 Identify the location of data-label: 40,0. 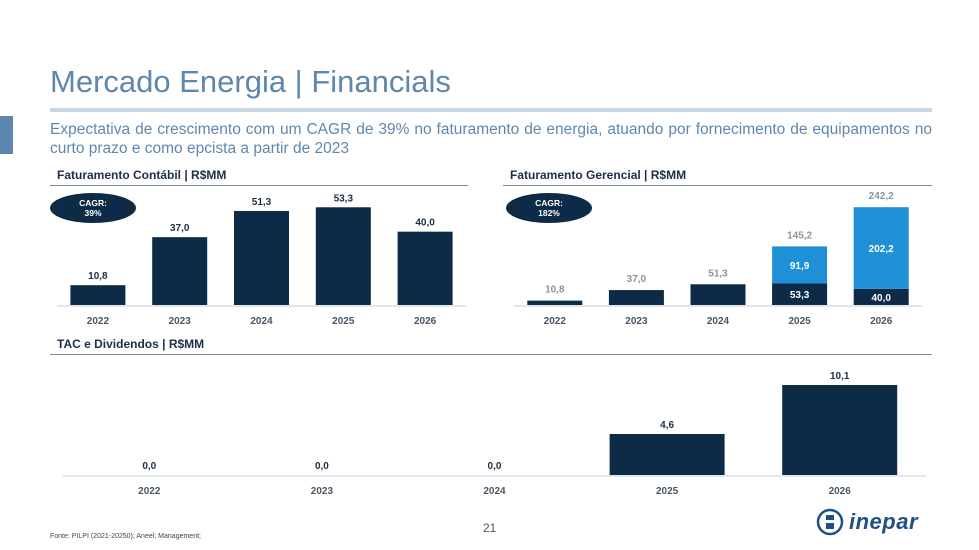
(425, 223).